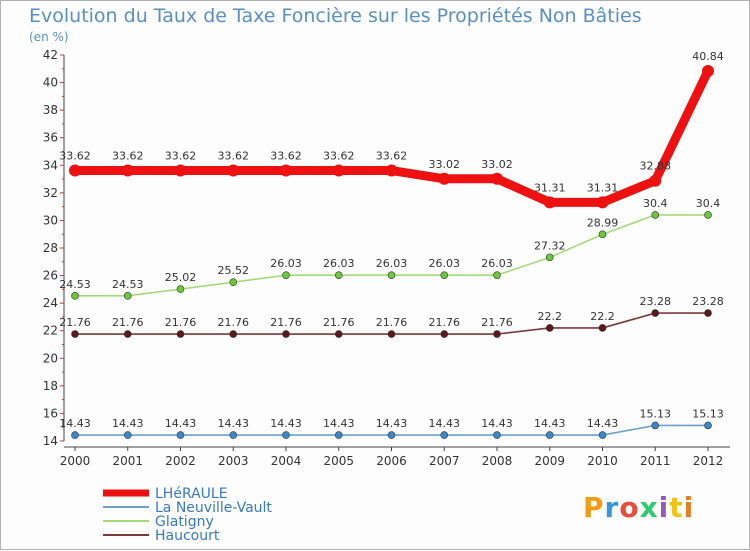 This screenshot has width=750, height=551. I want to click on point-haucourt-2005, so click(338, 334).